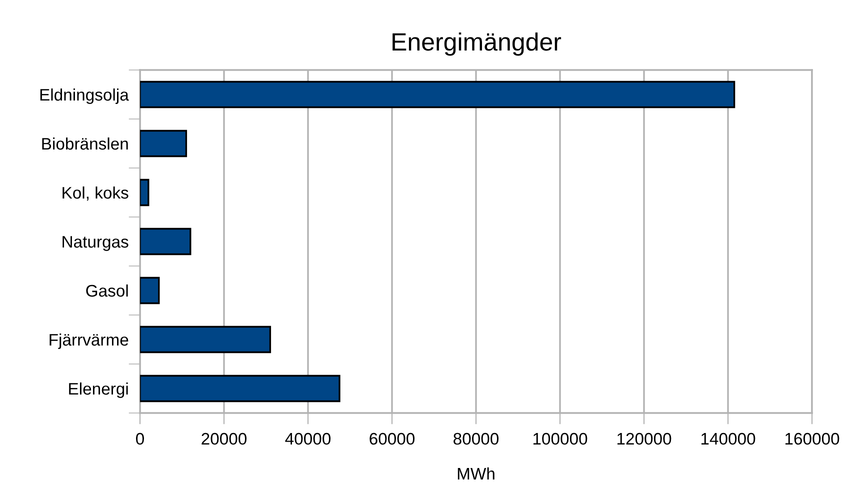  I want to click on y-tick-label: Gasol, so click(107, 290).